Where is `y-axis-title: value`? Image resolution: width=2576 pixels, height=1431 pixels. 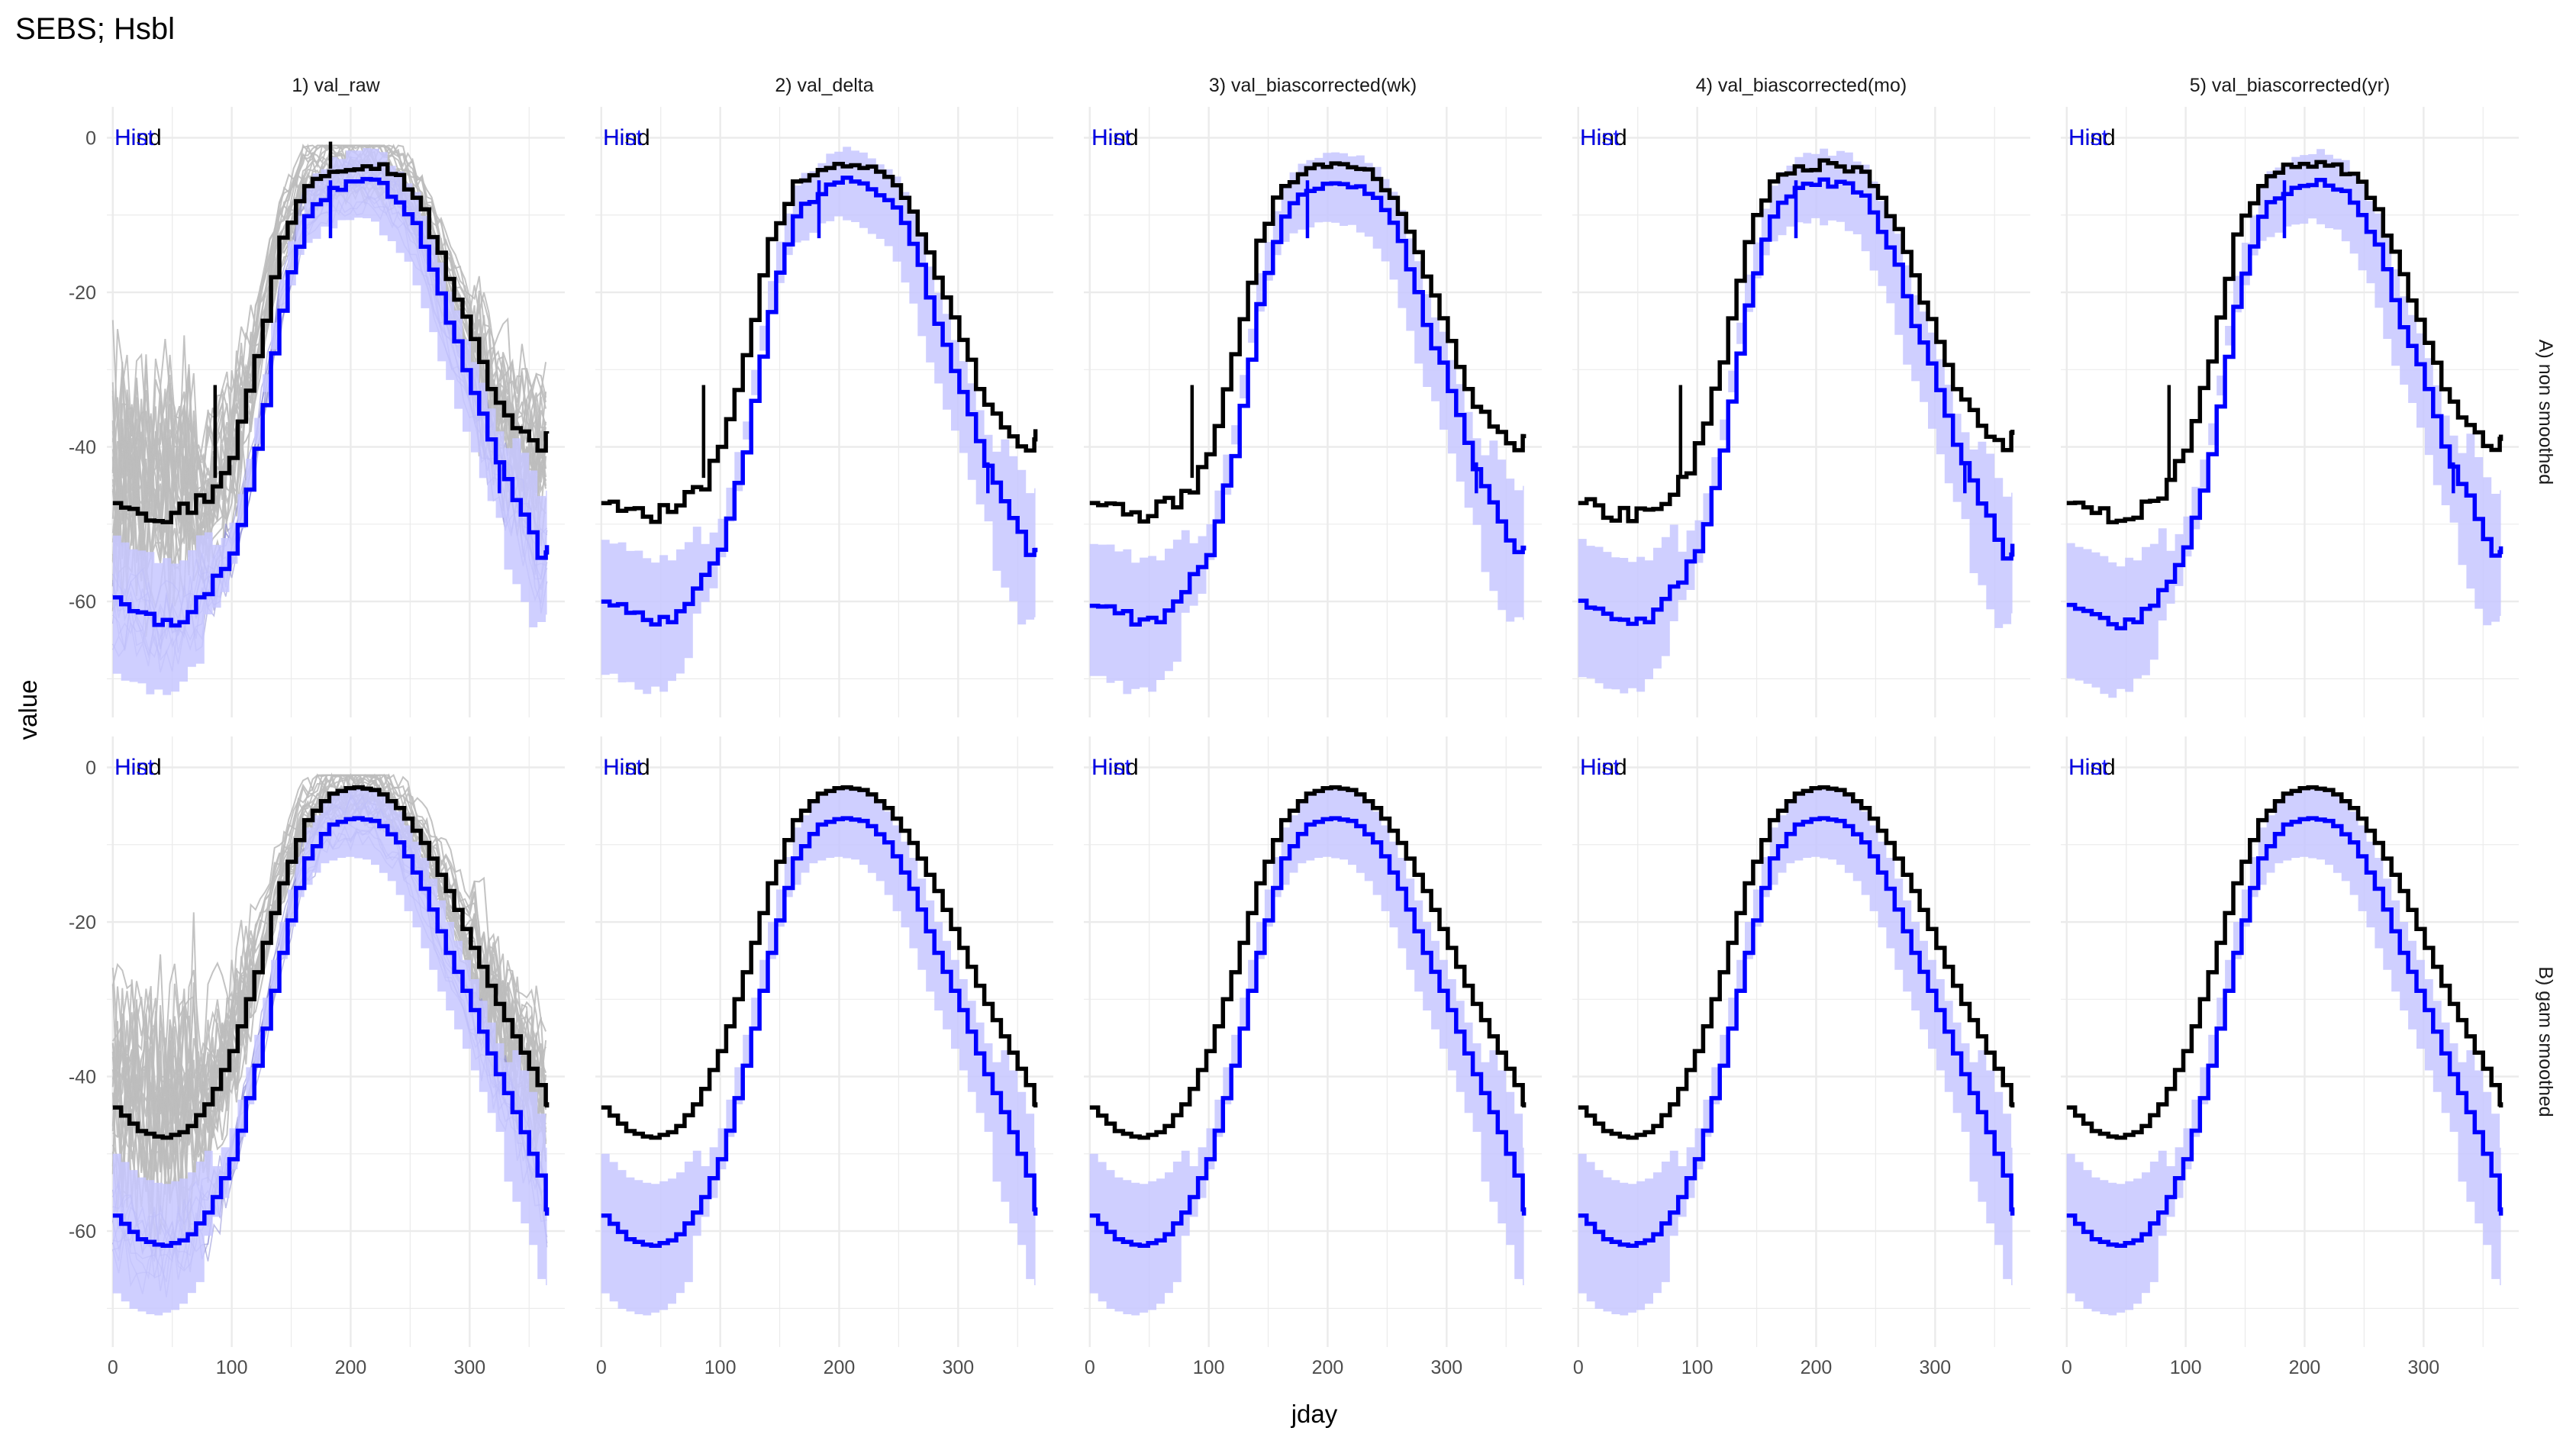 y-axis-title: value is located at coordinates (28, 710).